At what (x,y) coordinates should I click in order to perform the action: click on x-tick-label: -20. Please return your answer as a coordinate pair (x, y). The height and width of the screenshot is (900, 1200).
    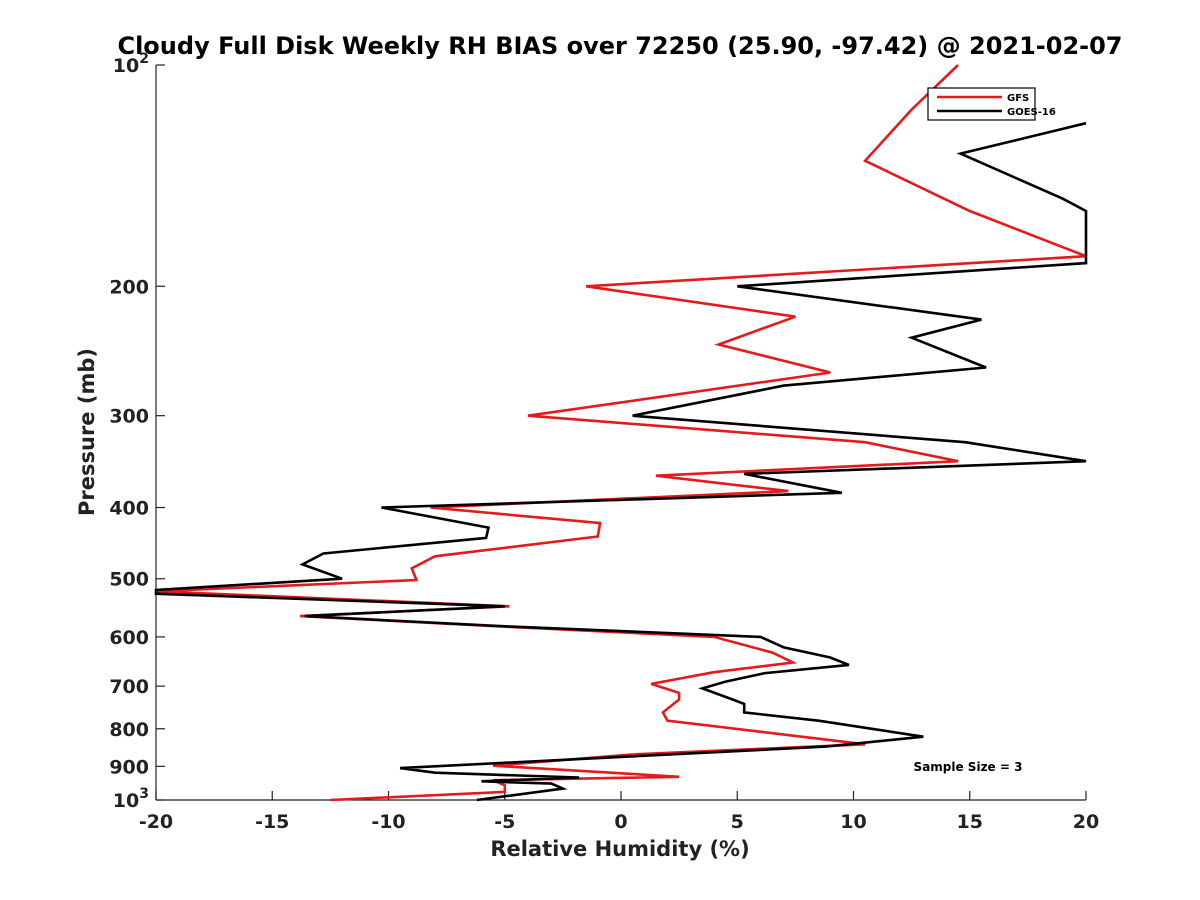
    Looking at the image, I should click on (156, 822).